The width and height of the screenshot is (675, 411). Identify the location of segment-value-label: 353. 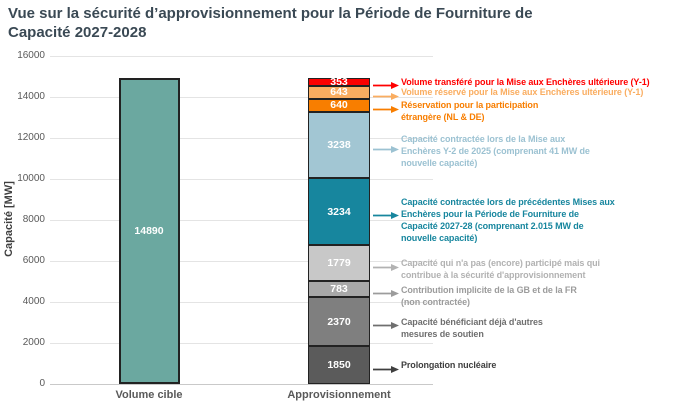
(339, 81).